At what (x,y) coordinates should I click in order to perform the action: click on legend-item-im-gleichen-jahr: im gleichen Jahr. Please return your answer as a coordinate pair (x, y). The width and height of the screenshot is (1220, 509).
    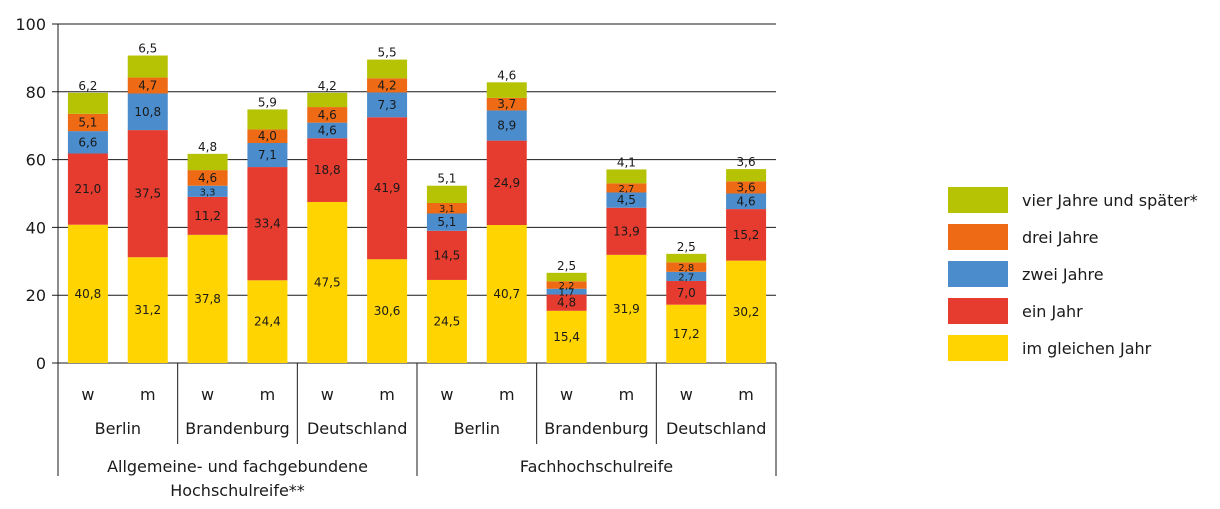
    Looking at the image, I should click on (1073, 348).